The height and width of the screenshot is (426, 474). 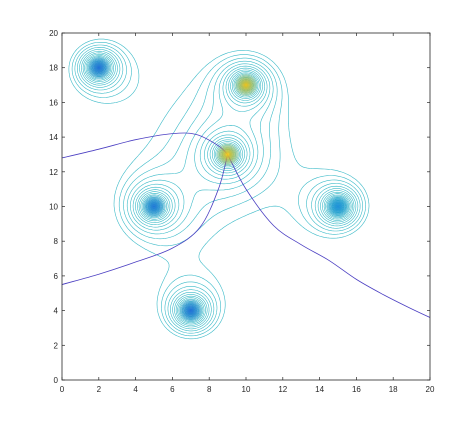 What do you see at coordinates (356, 389) in the screenshot?
I see `x-tick-label: 16` at bounding box center [356, 389].